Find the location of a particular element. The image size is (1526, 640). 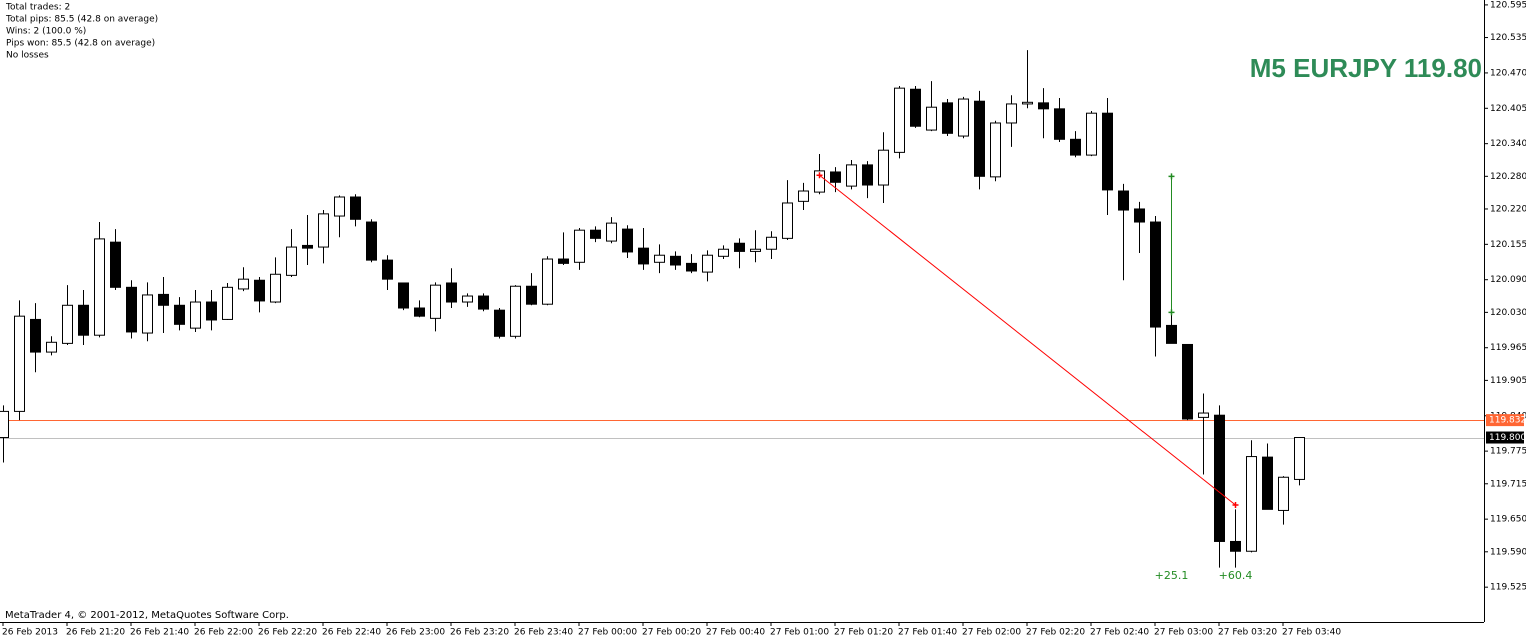

y-tick-label: 120.155 is located at coordinates (1508, 245).